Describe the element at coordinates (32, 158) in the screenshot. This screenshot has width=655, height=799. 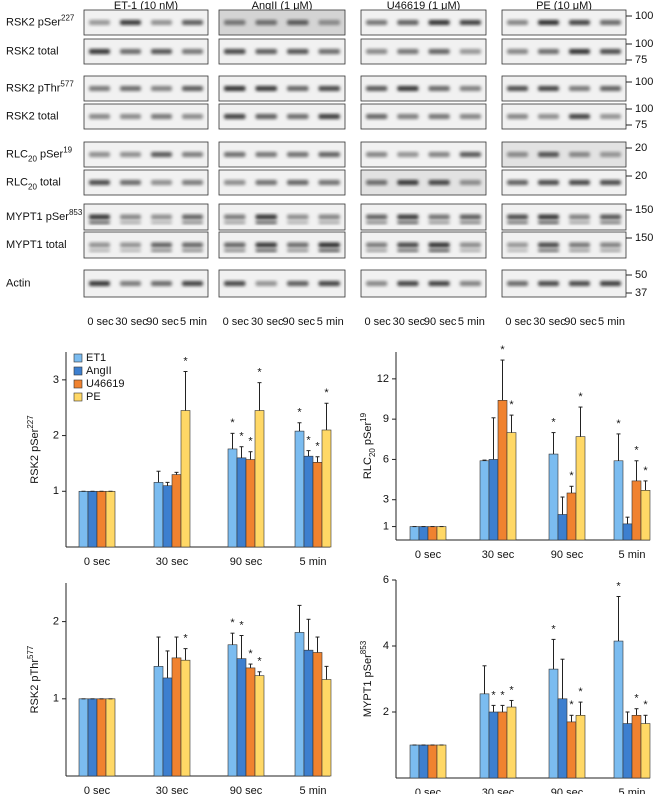
I see `label-part: 20` at that location.